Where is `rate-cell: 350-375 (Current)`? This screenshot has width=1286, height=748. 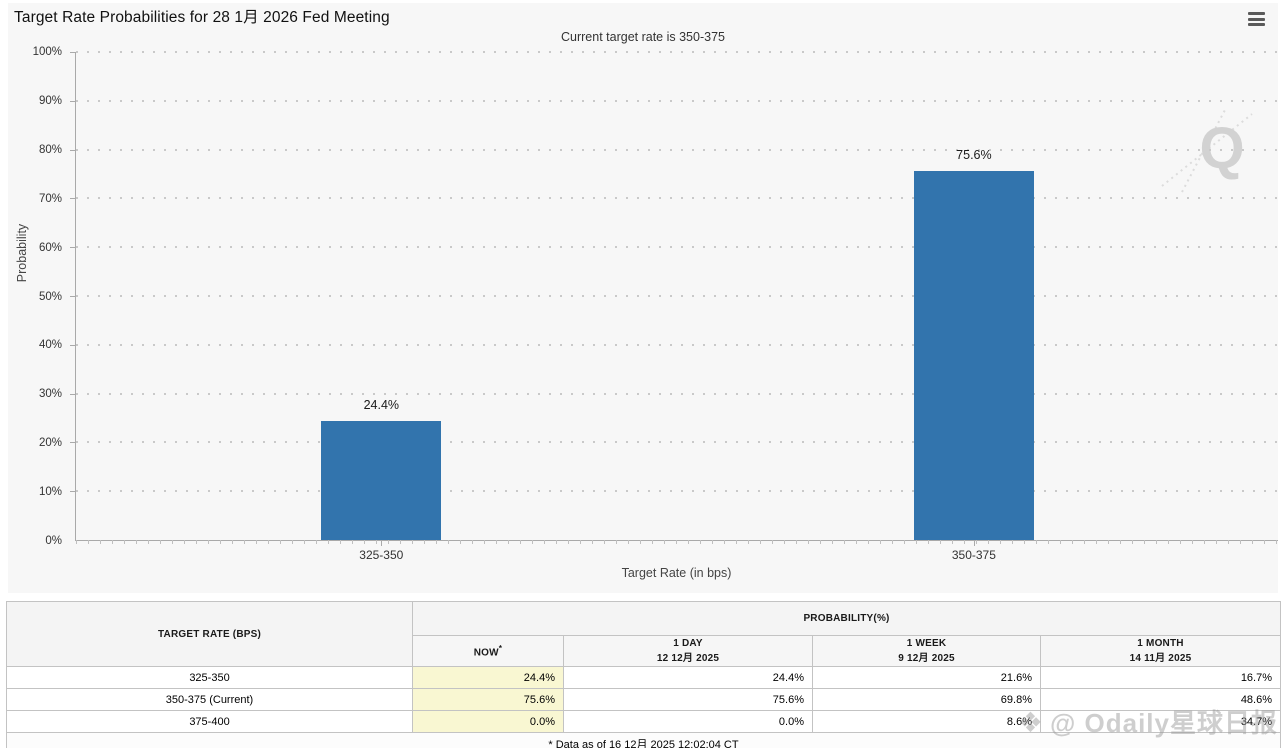
rate-cell: 350-375 (Current) is located at coordinates (209, 699).